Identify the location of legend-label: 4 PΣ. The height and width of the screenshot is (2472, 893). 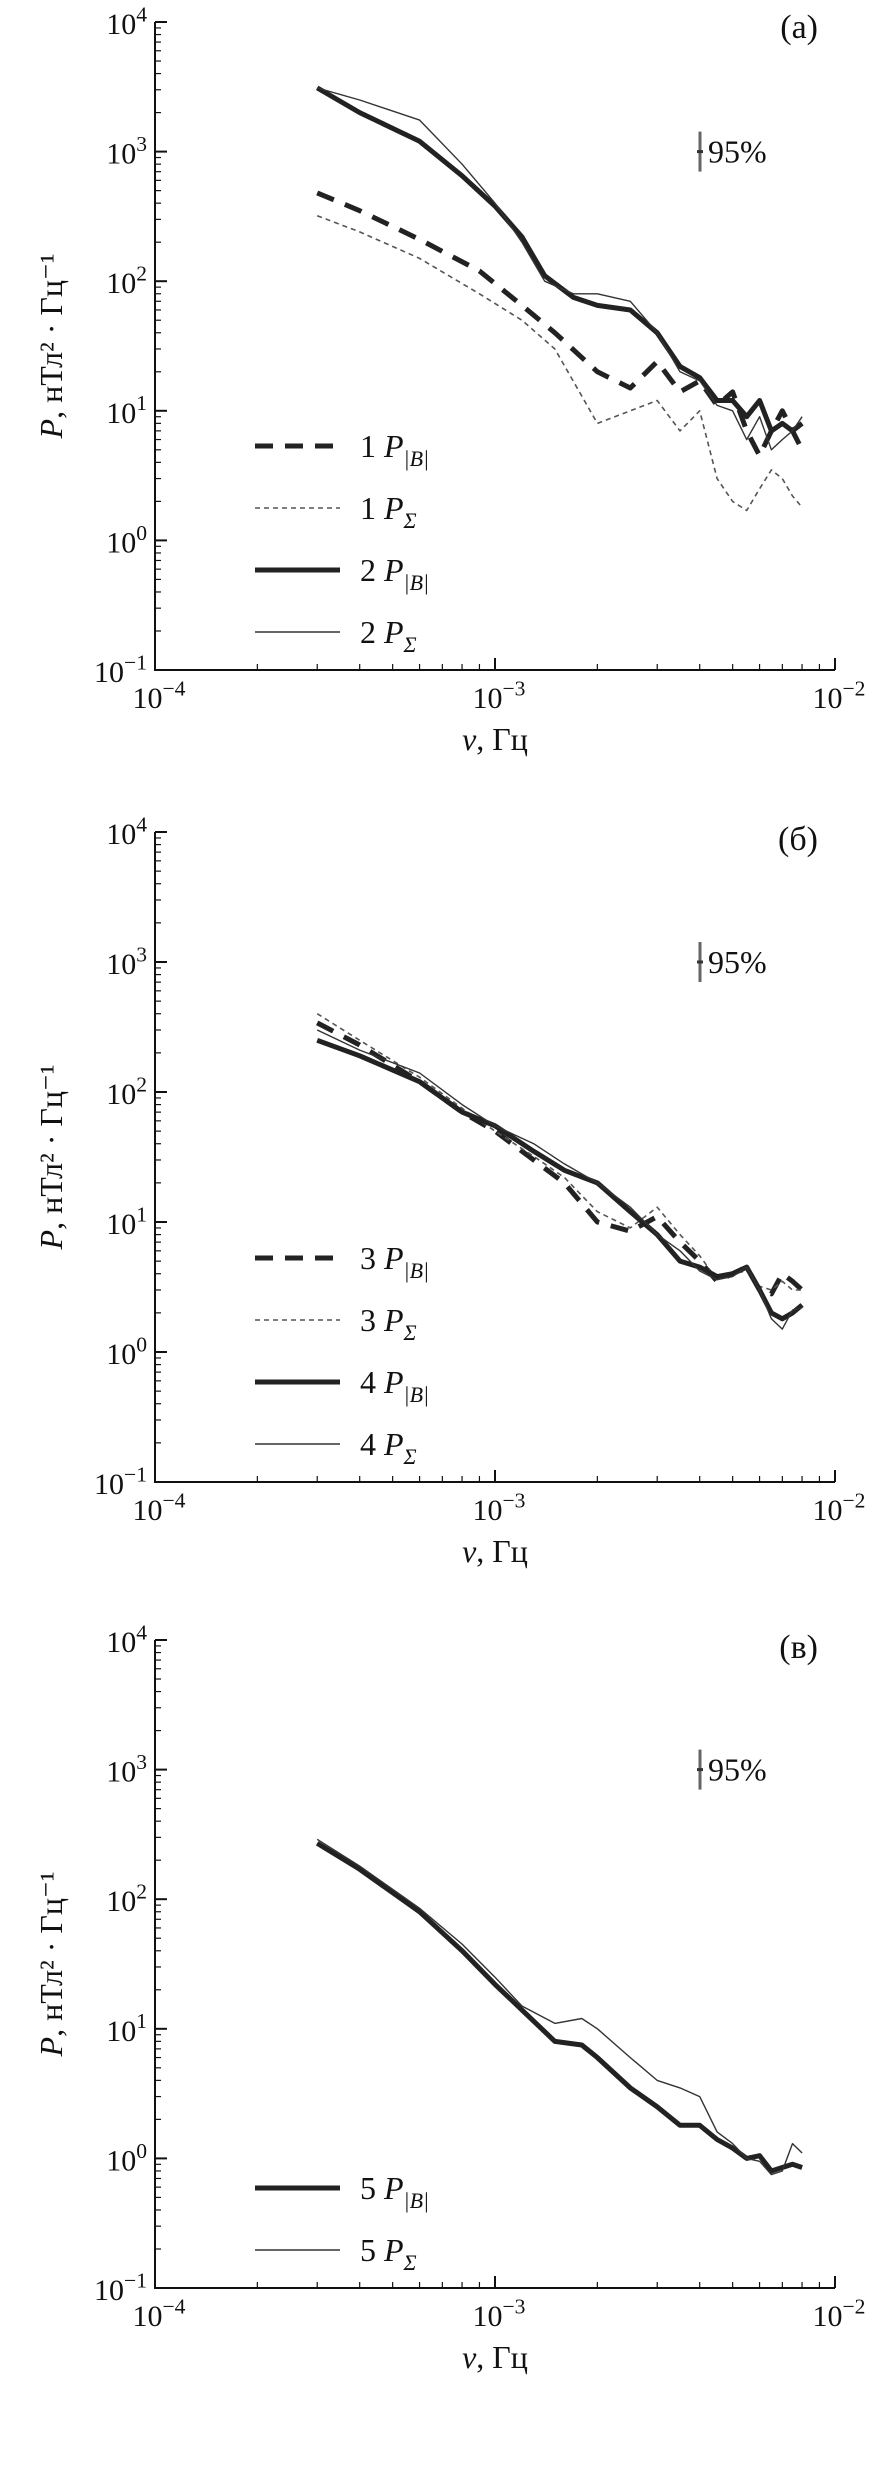
(388, 1447).